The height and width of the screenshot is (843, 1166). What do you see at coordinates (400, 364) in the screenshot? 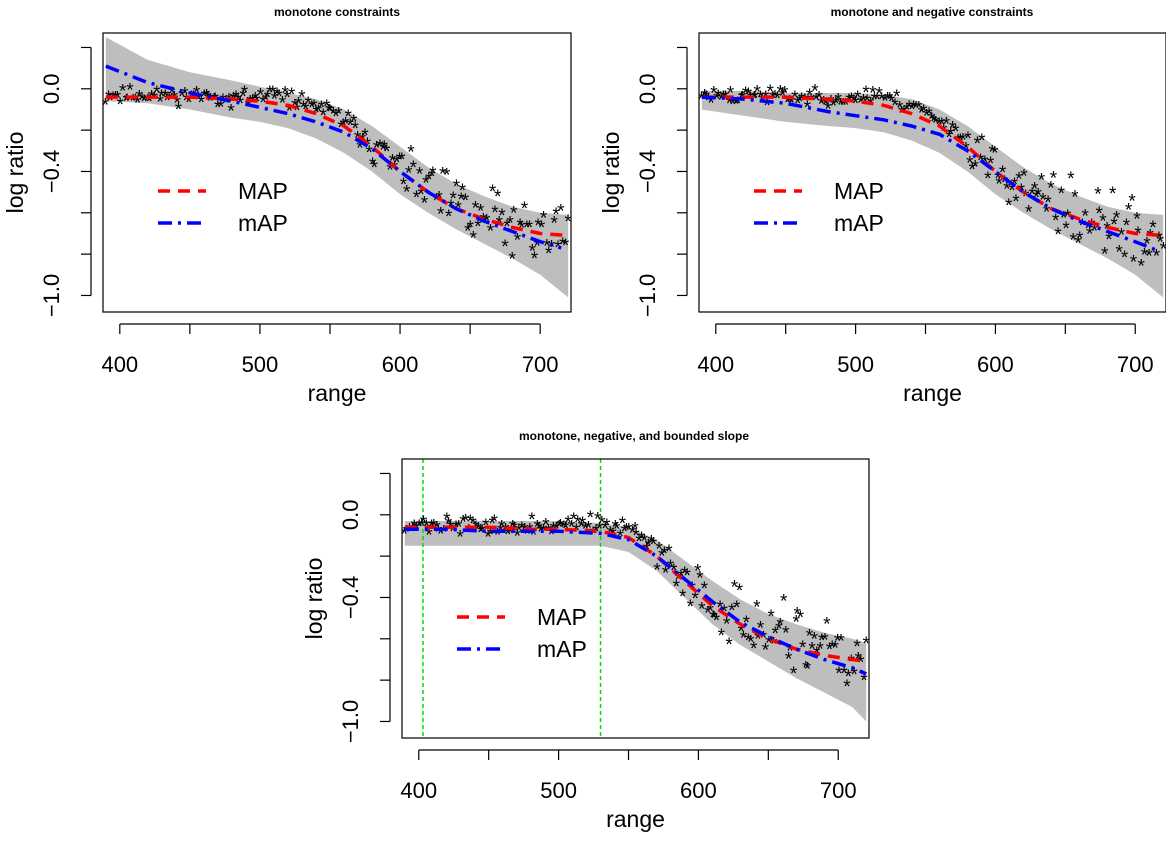
I see `x-tick-label: 600` at bounding box center [400, 364].